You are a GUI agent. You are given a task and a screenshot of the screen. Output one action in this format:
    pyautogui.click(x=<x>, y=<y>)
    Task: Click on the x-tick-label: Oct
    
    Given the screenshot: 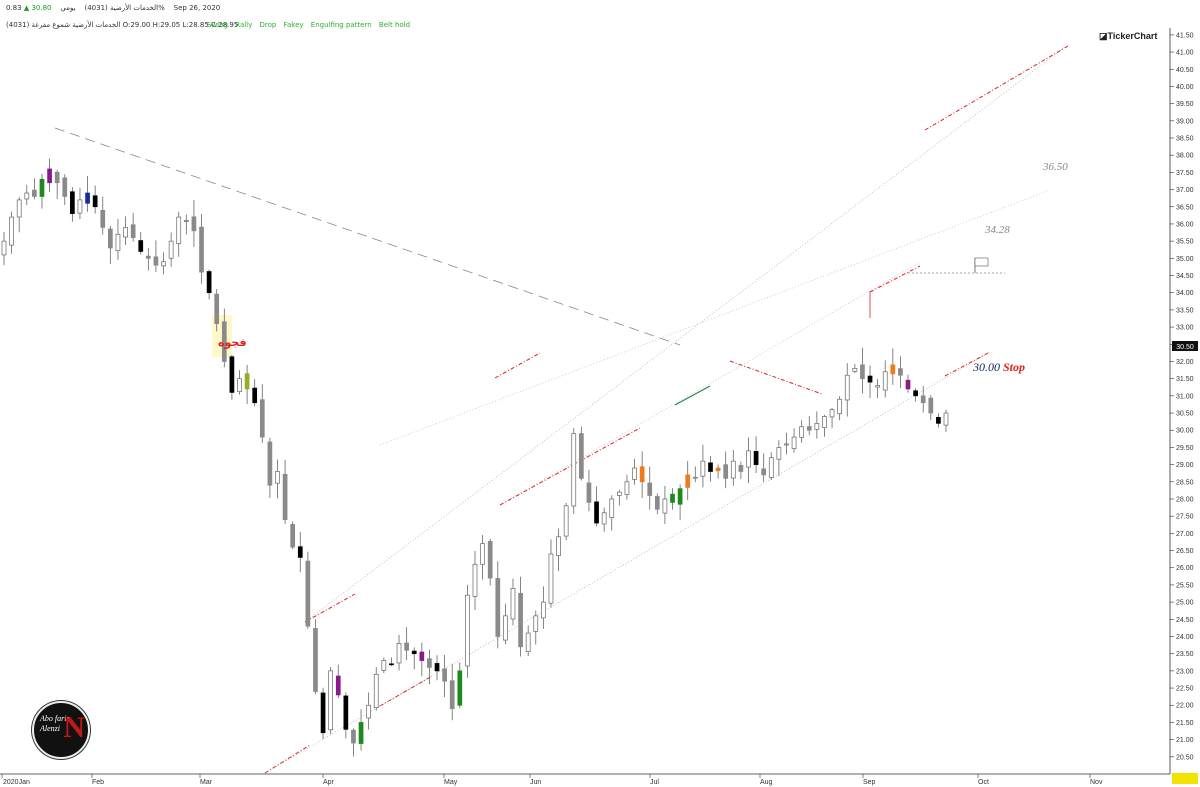 What is the action you would take?
    pyautogui.click(x=983, y=782)
    